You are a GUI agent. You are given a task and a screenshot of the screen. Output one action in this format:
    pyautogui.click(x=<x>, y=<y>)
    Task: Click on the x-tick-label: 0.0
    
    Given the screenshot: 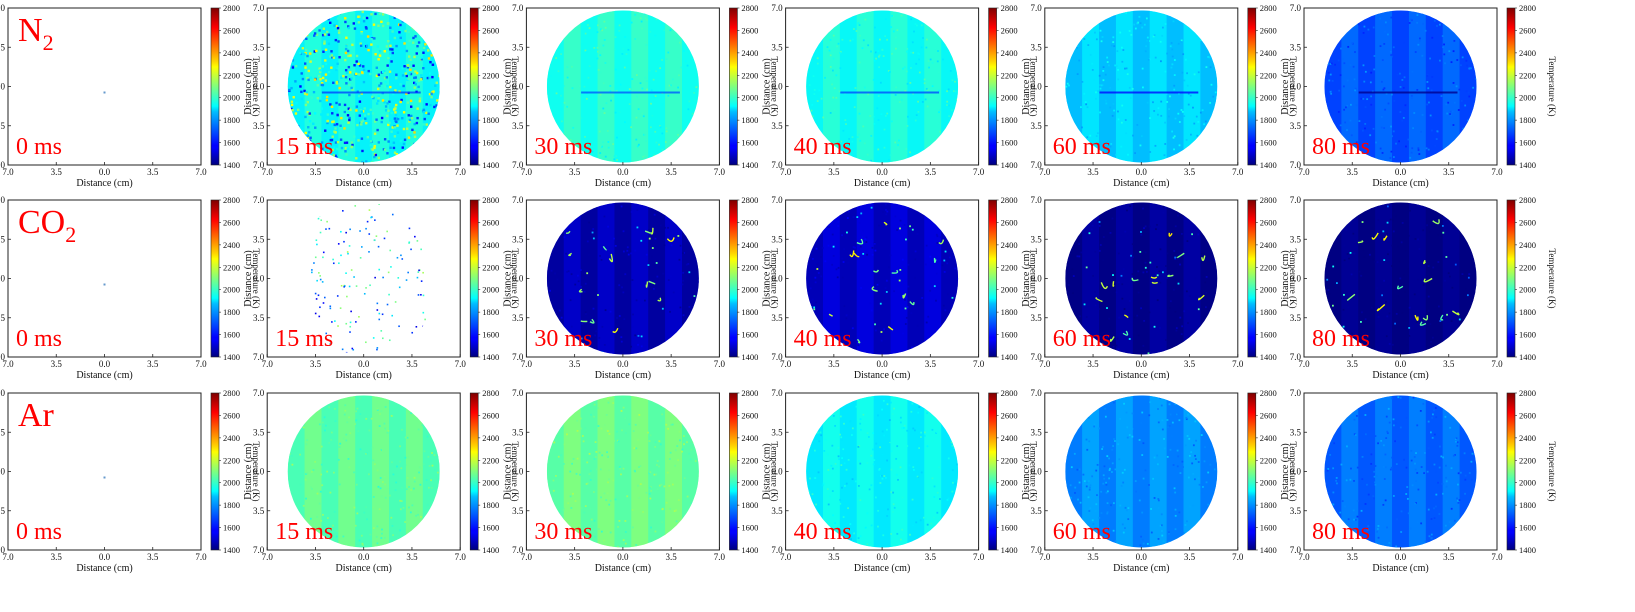 What is the action you would take?
    pyautogui.click(x=364, y=364)
    